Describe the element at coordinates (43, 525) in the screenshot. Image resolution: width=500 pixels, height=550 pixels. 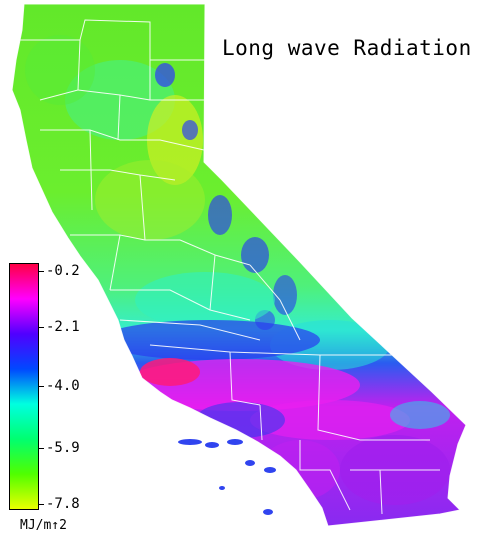
I see `scale-unit-label: MJ/m↑2` at that location.